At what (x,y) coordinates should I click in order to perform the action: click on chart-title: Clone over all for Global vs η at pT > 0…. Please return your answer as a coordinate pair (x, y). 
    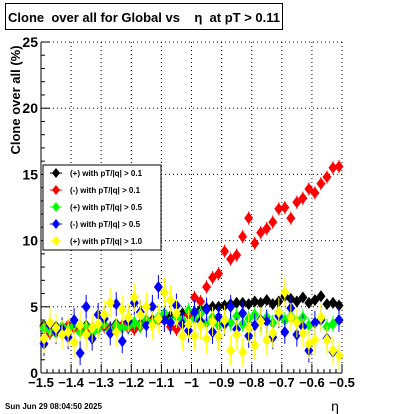
    Looking at the image, I should click on (144, 17).